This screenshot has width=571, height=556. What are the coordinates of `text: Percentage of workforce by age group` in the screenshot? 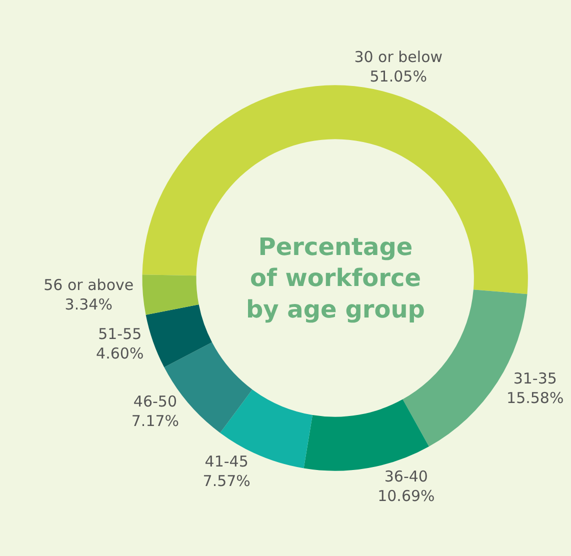 It's located at (335, 278).